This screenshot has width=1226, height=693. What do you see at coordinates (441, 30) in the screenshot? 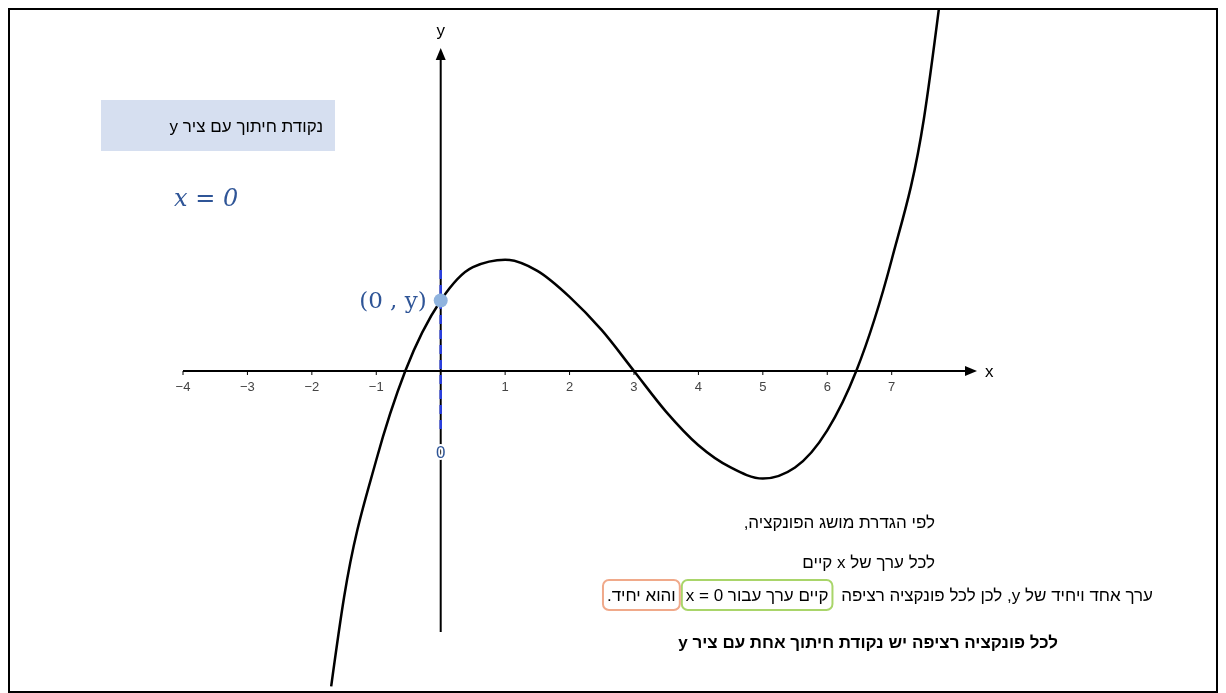
I see `y-axis-title: y` at bounding box center [441, 30].